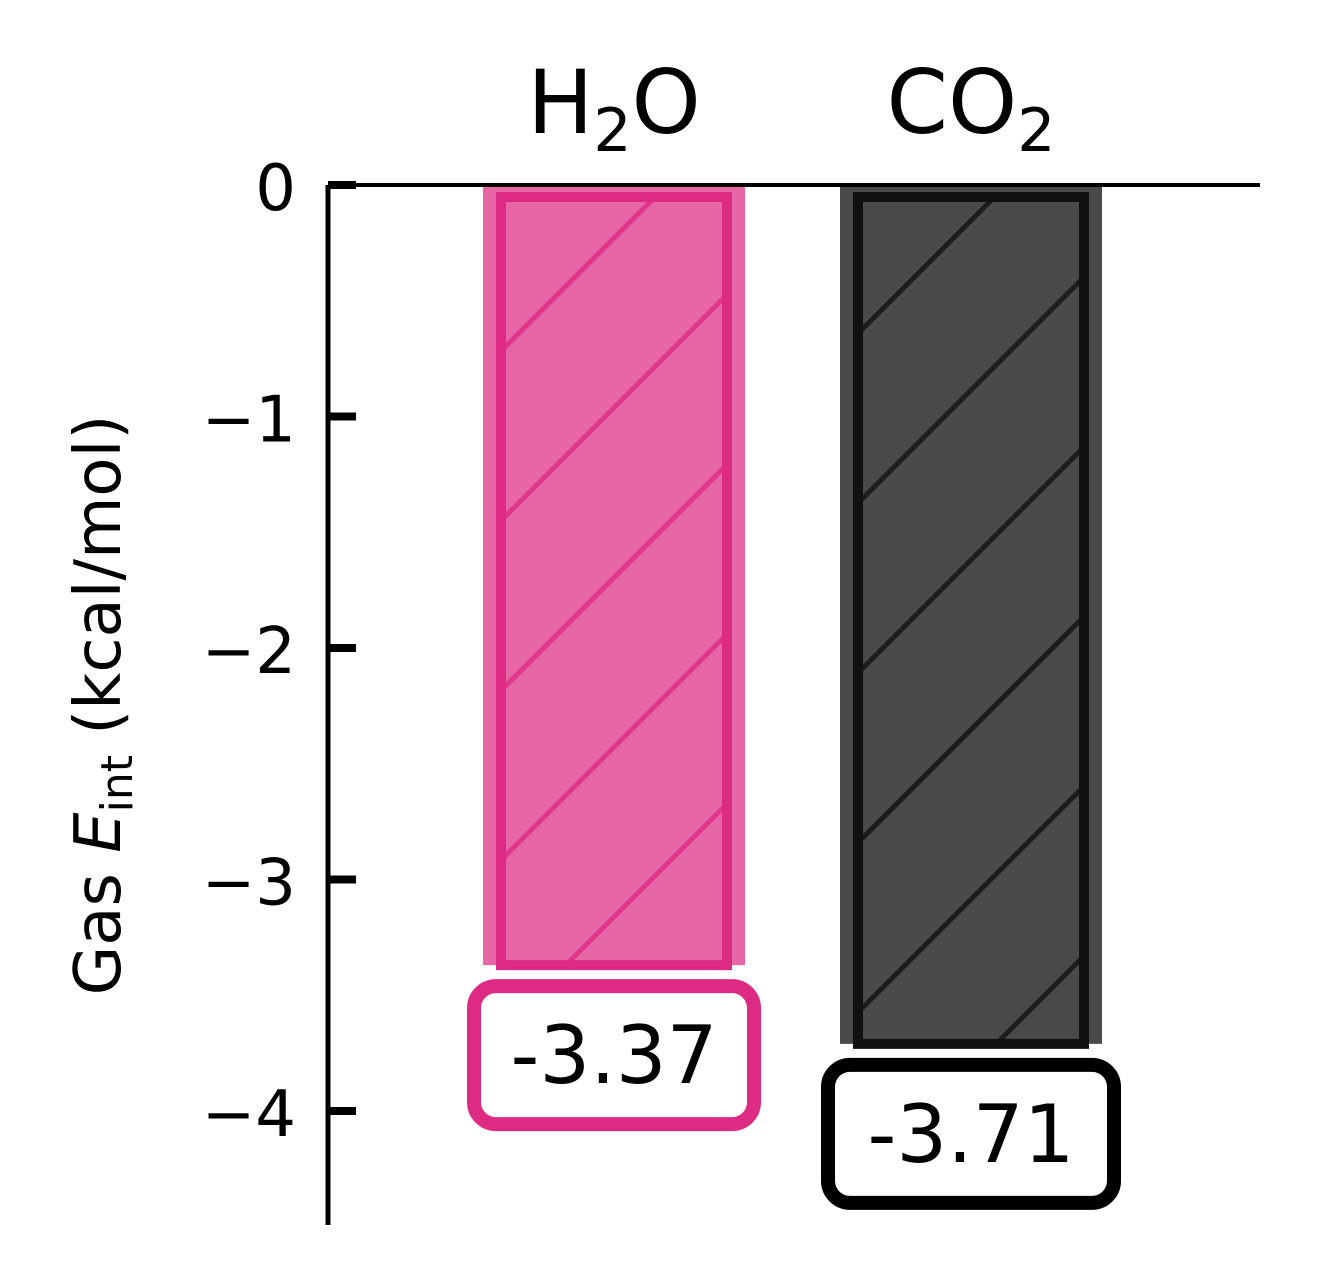  I want to click on data-label-text: -3.37, so click(614, 1055).